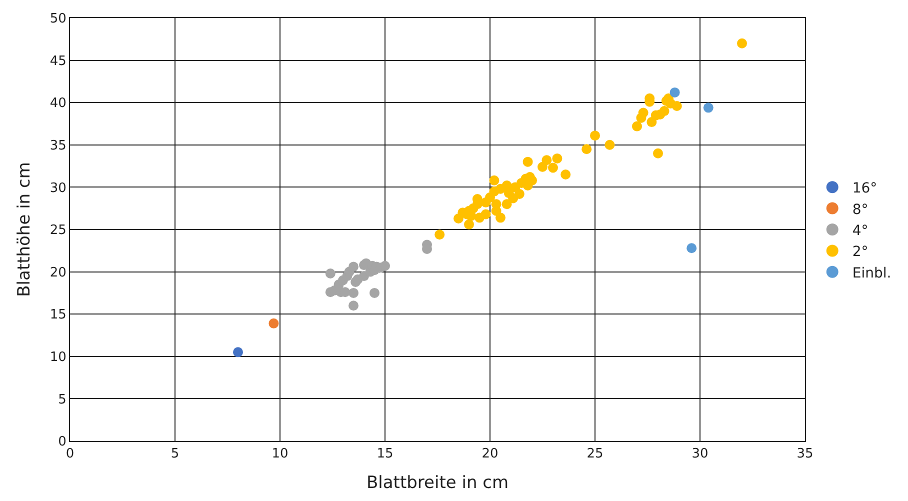 This screenshot has height=501, width=908. What do you see at coordinates (860, 230) in the screenshot?
I see `legend-label: 4°` at bounding box center [860, 230].